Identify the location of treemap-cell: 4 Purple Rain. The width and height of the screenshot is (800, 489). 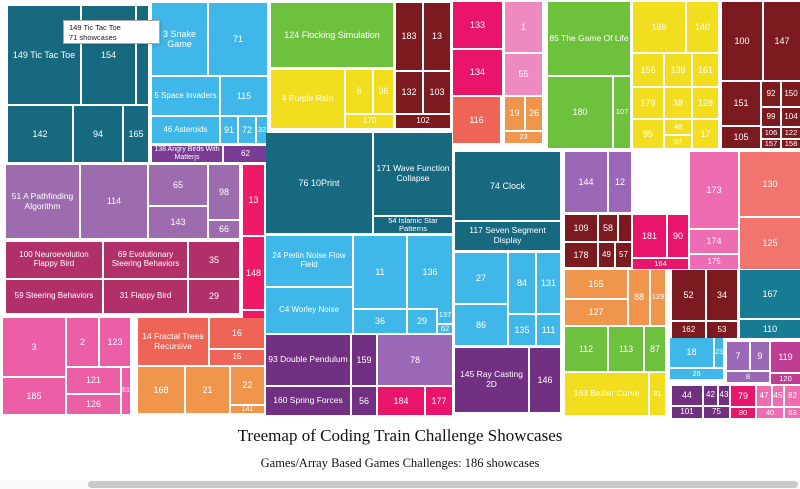
(307, 99).